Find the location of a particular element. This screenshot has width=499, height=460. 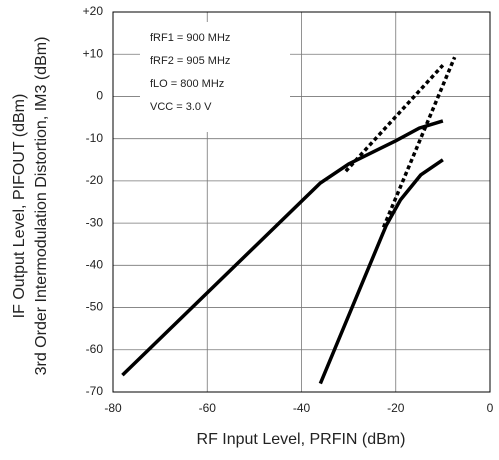

annotation: fLO = 800 MHz is located at coordinates (187, 84).